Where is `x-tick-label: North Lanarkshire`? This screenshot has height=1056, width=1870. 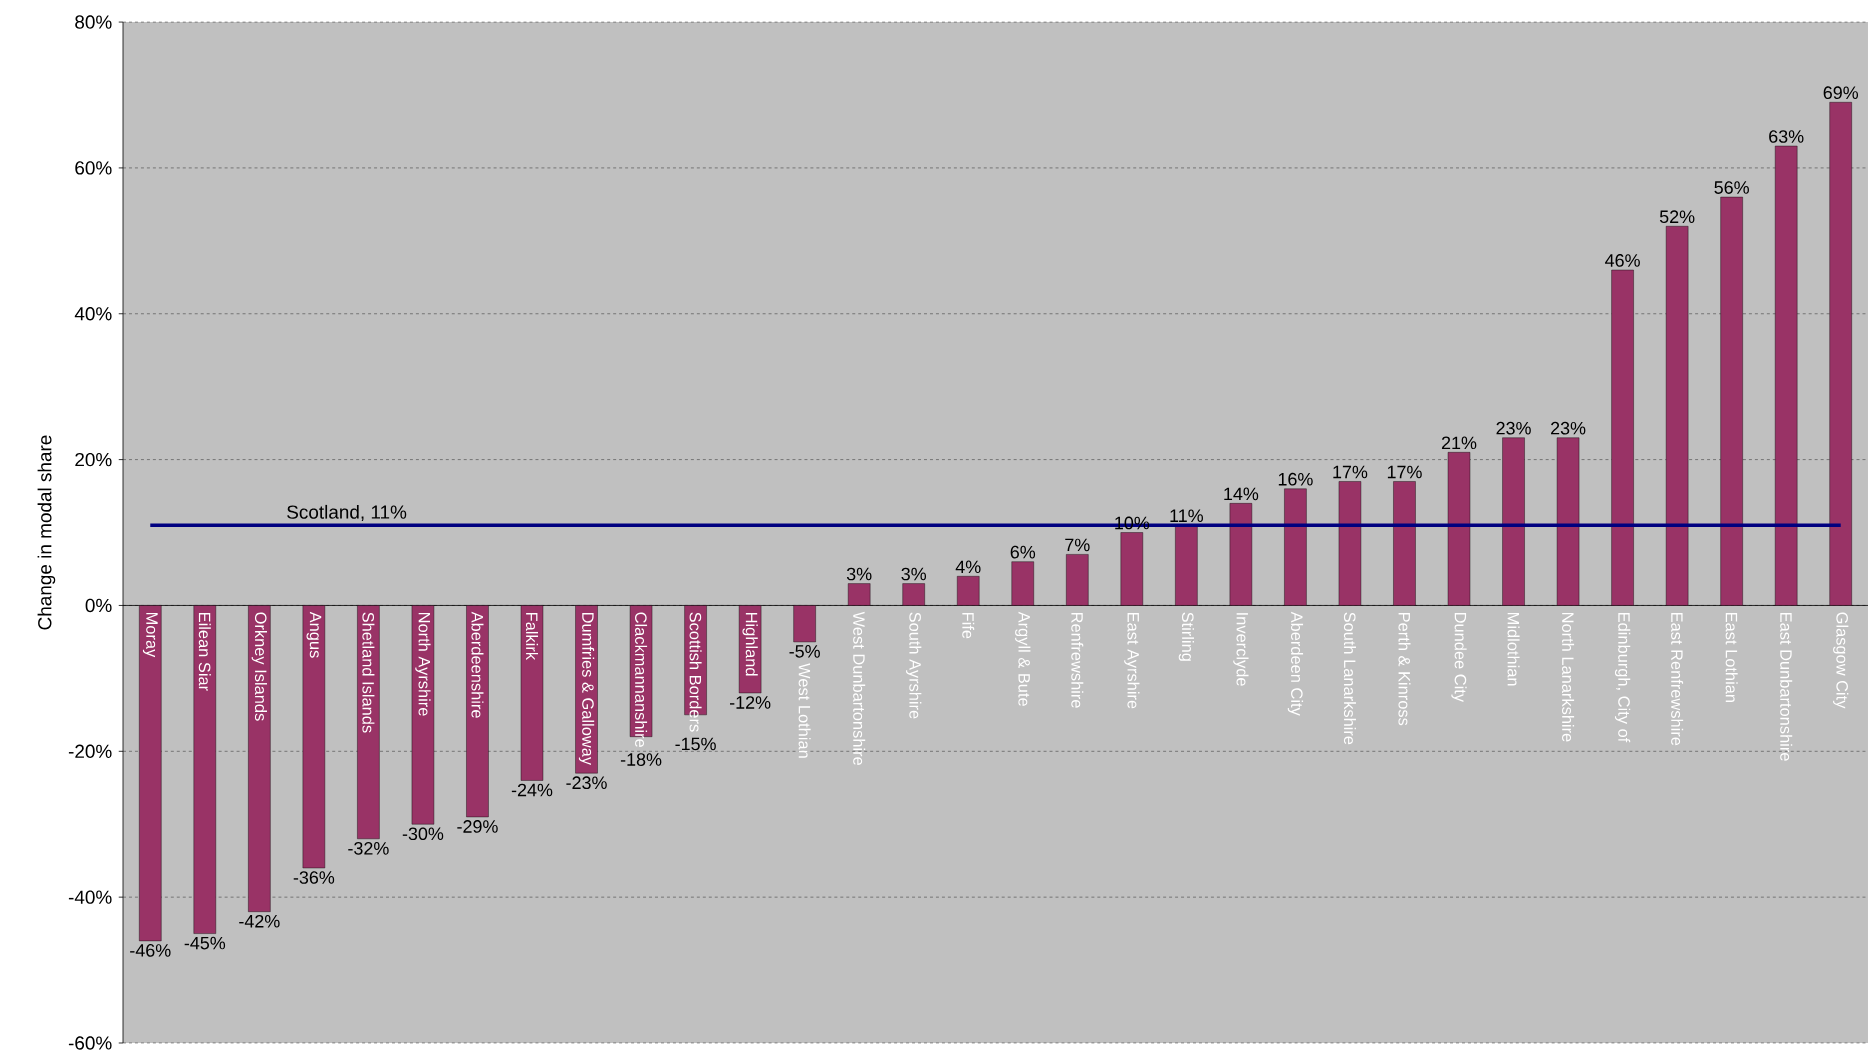
x-tick-label: North Lanarkshire is located at coordinates (1568, 677).